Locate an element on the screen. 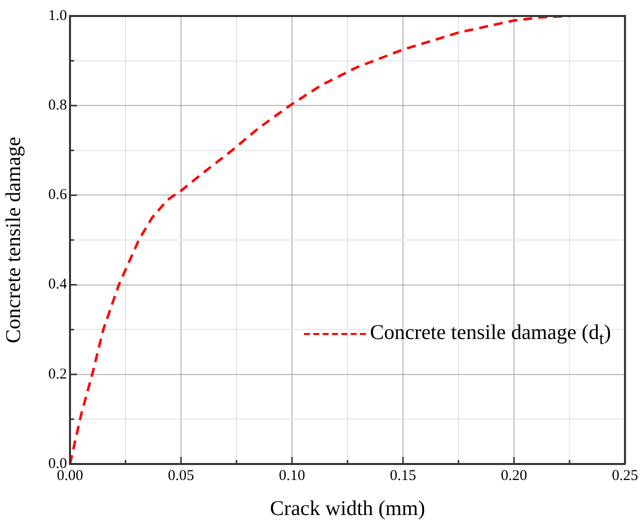 Image resolution: width=644 pixels, height=524 pixels. x-tick-label: 0.20 is located at coordinates (514, 476).